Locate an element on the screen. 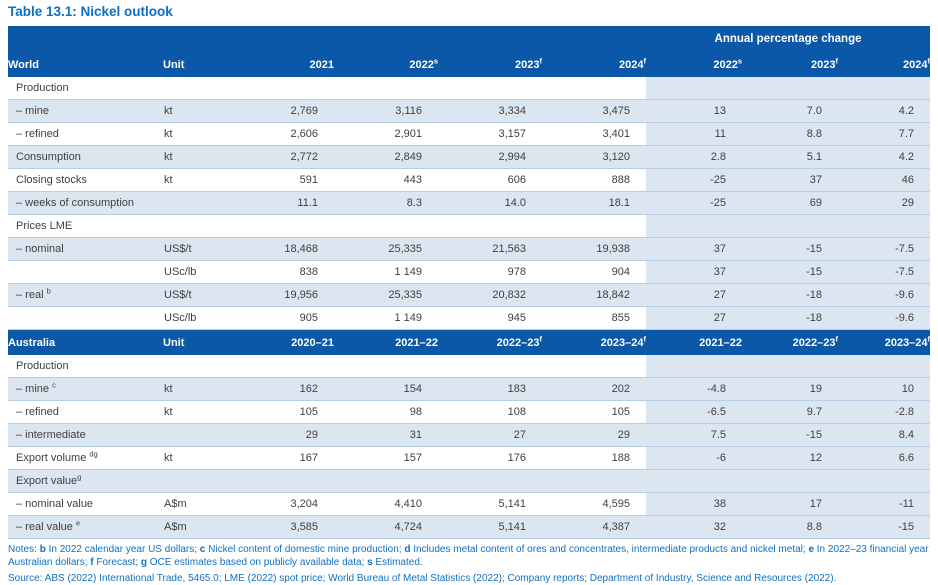 Image resolution: width=938 pixels, height=585 pixels. table-row: Export volume dg kt 167 157 176 188 -6 12 6.6 is located at coordinates (469, 458).